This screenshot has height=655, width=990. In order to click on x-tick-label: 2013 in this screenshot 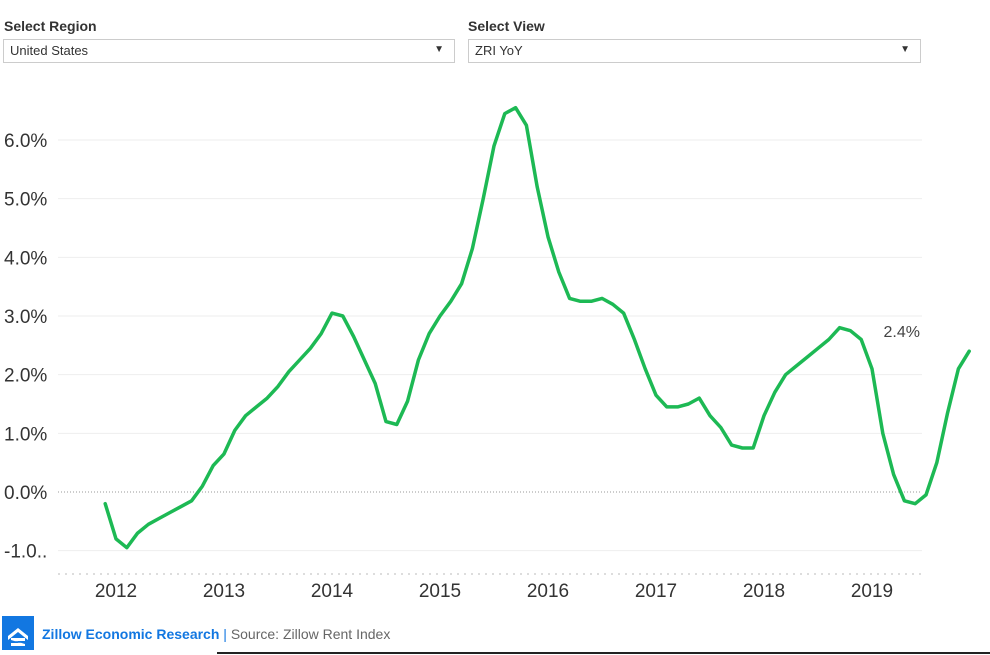, I will do `click(224, 591)`.